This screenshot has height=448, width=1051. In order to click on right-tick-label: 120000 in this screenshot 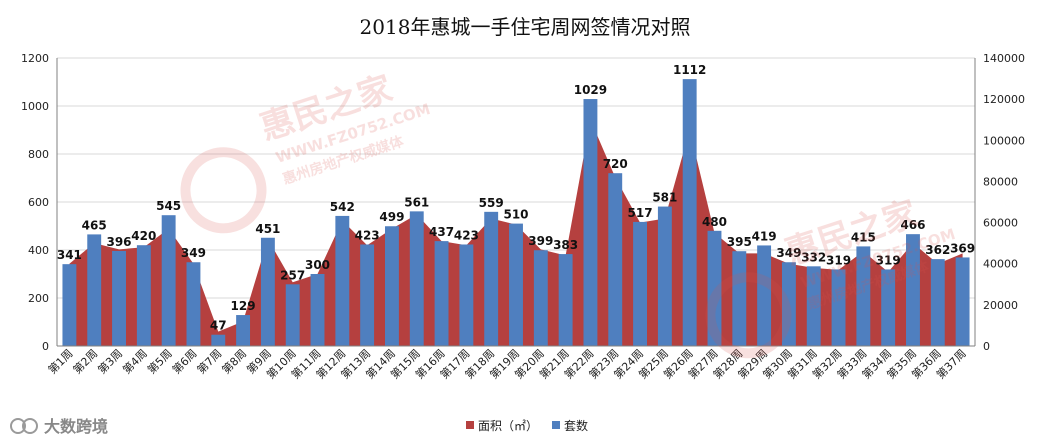, I will do `click(1004, 99)`.